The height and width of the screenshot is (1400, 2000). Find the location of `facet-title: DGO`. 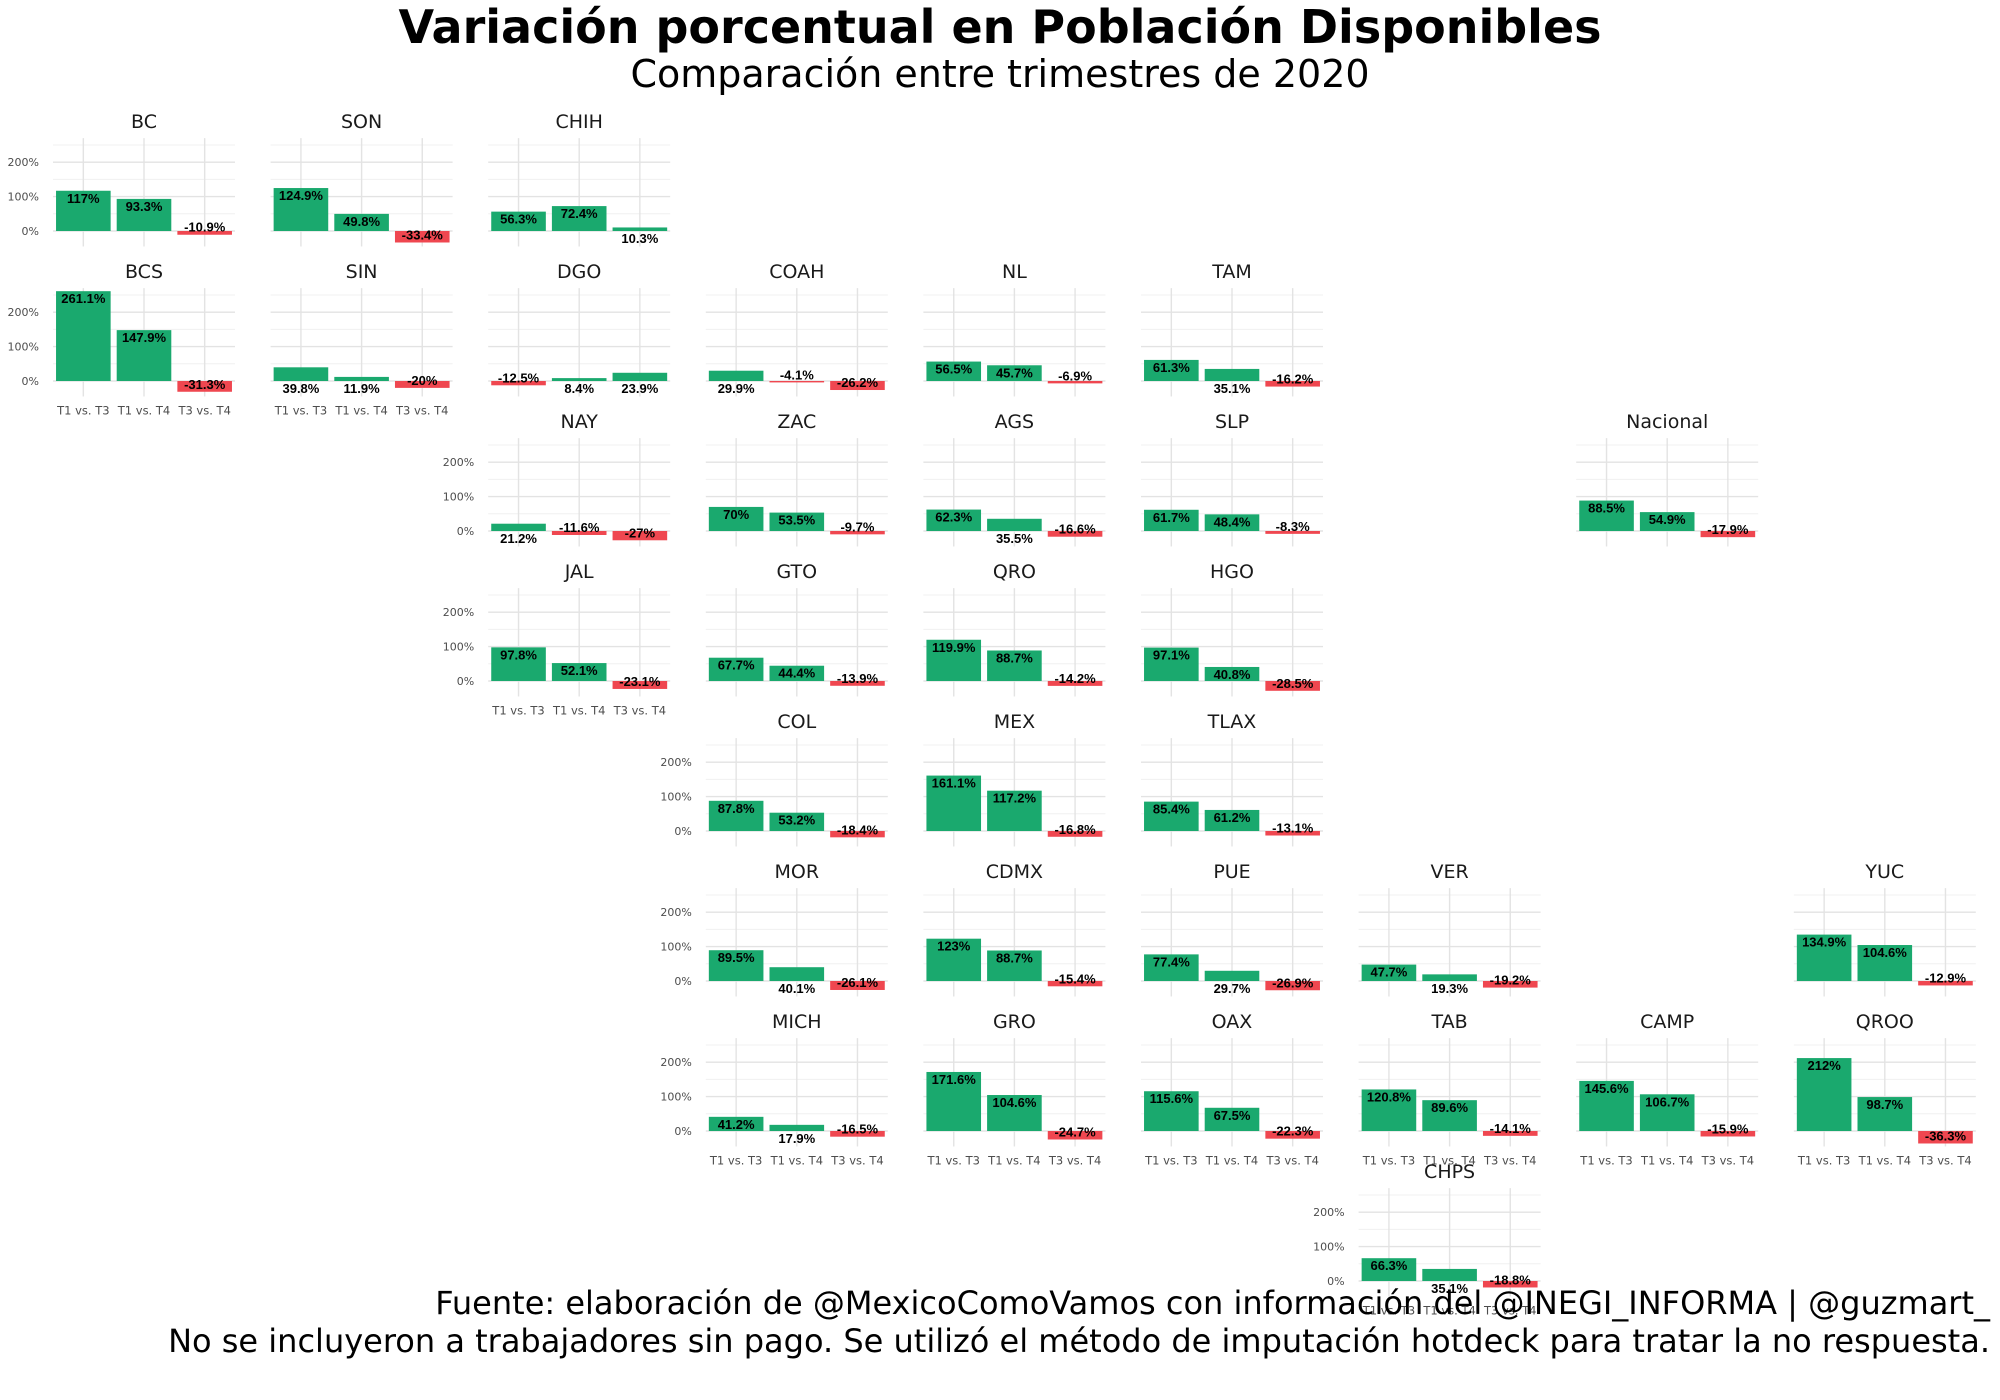

facet-title: DGO is located at coordinates (579, 272).